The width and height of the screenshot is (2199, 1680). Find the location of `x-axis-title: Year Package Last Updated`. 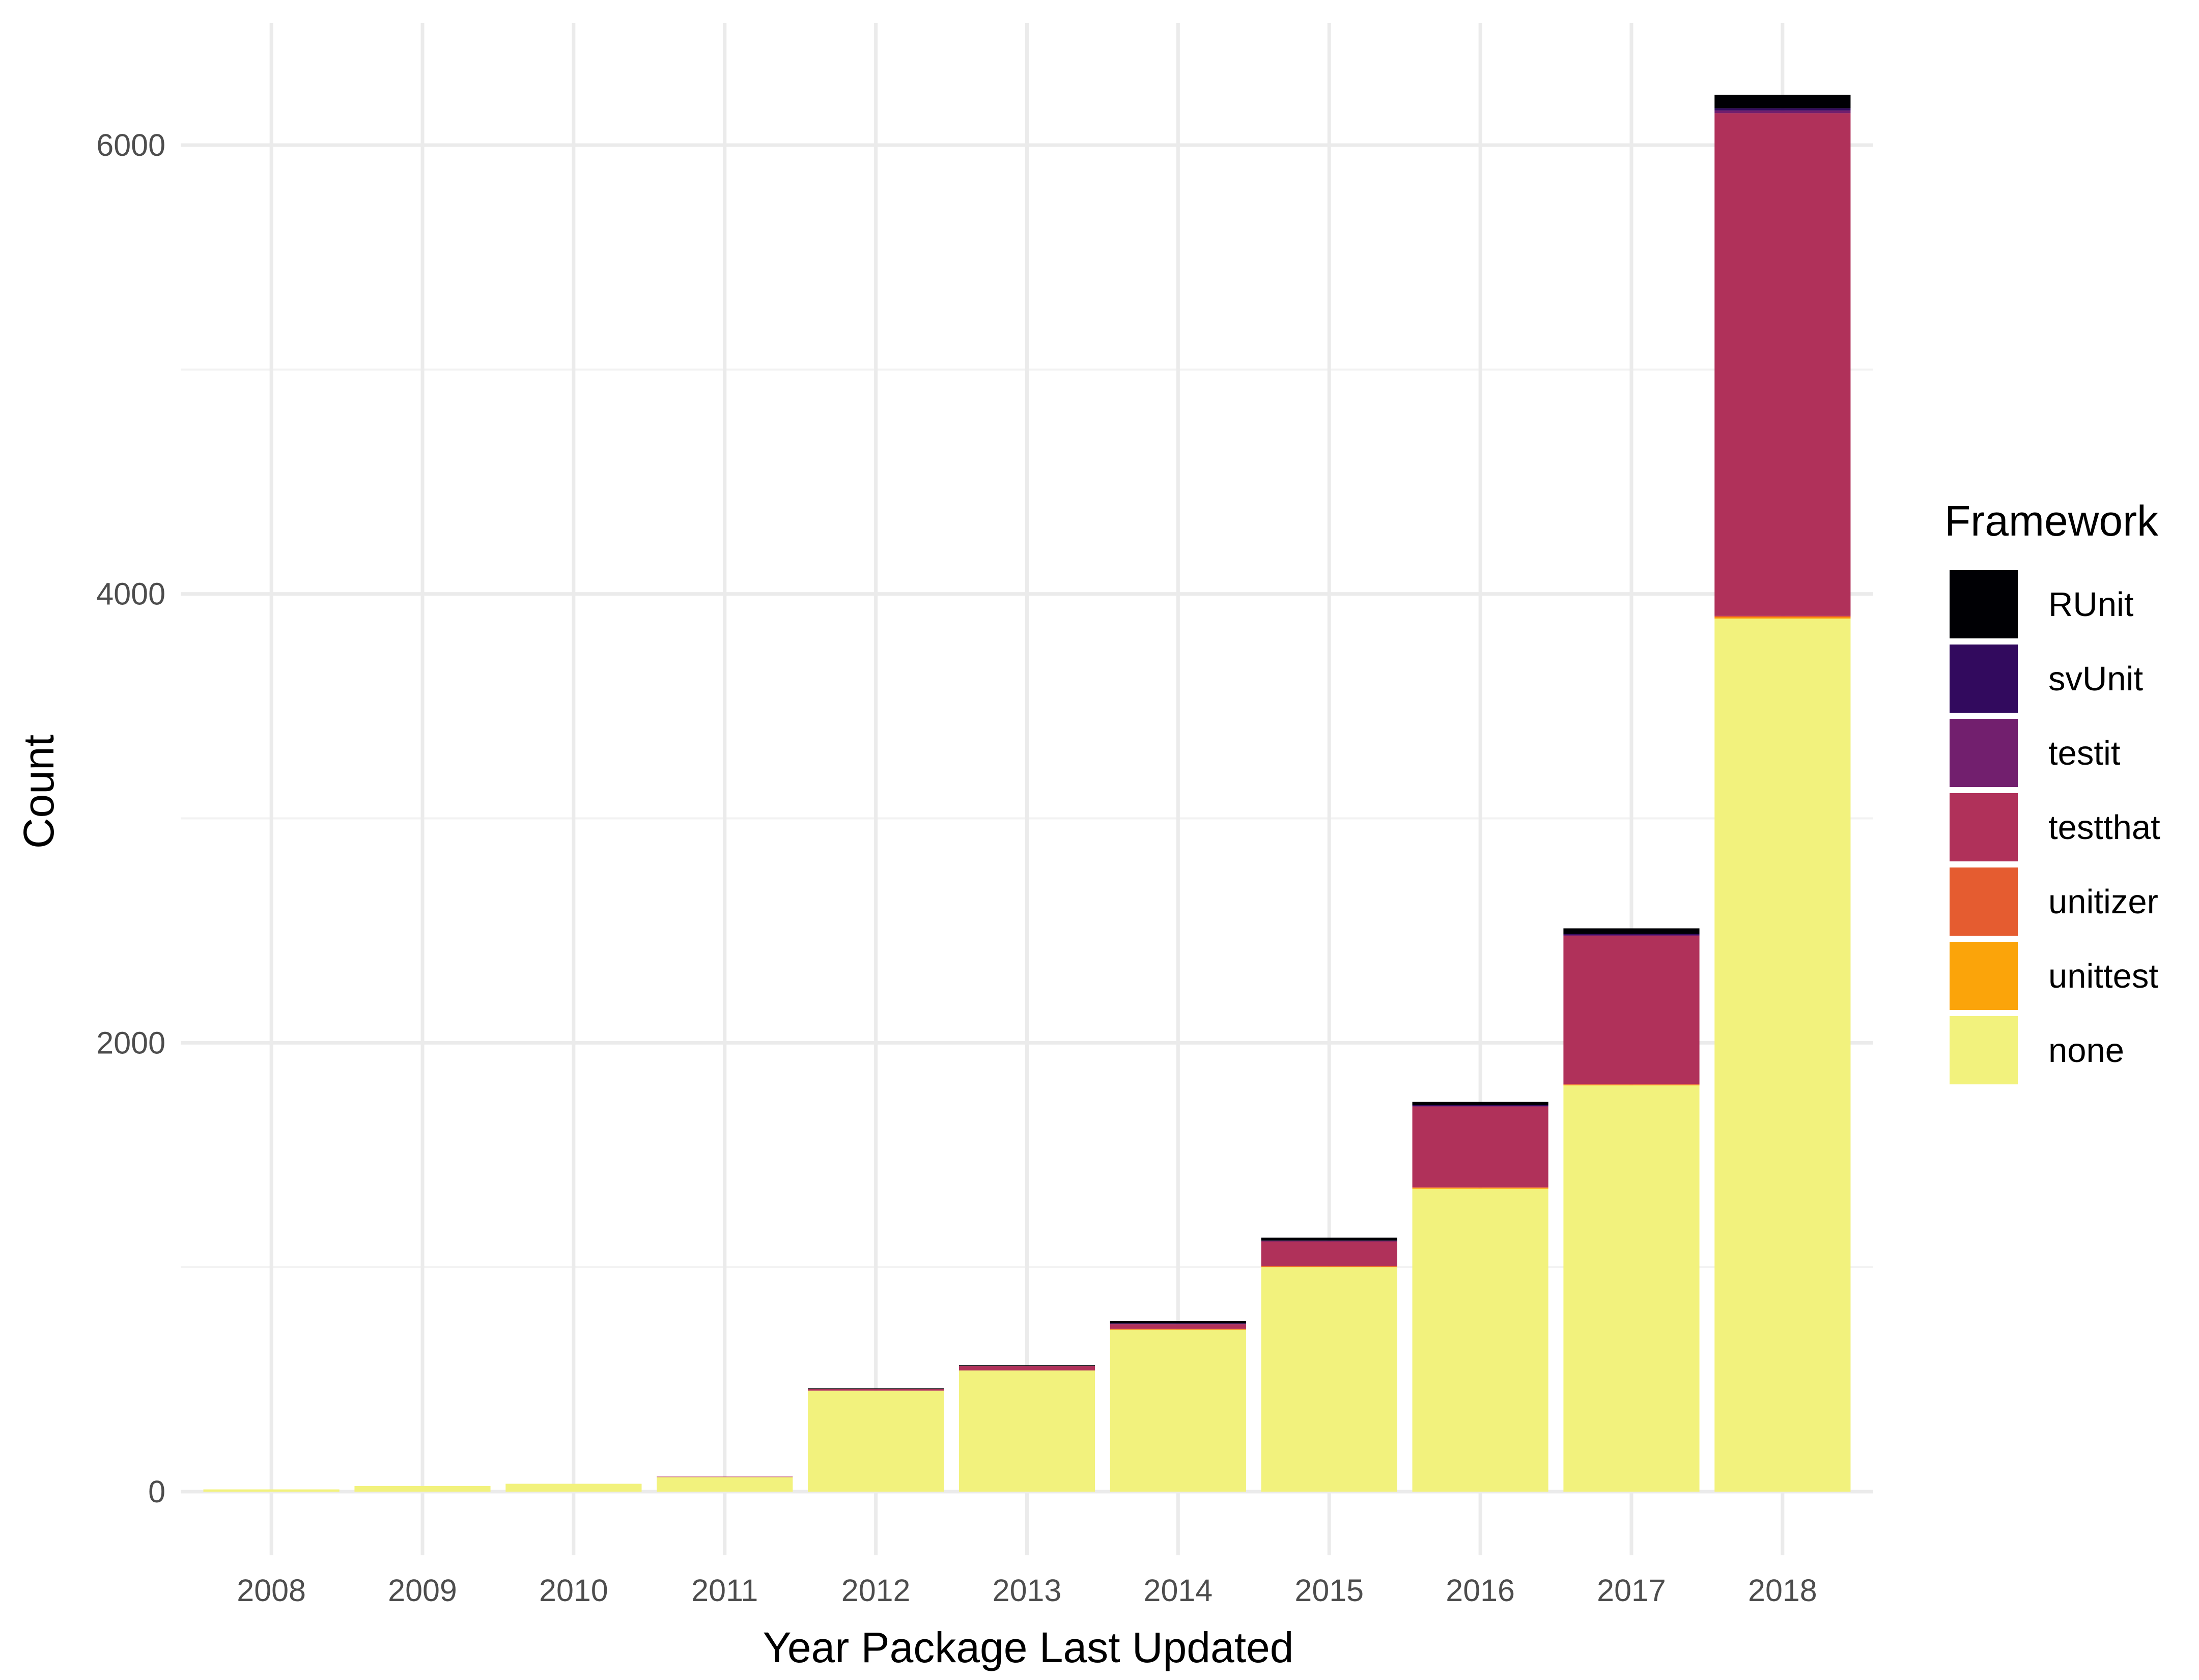

x-axis-title: Year Package Last Updated is located at coordinates (1028, 1647).